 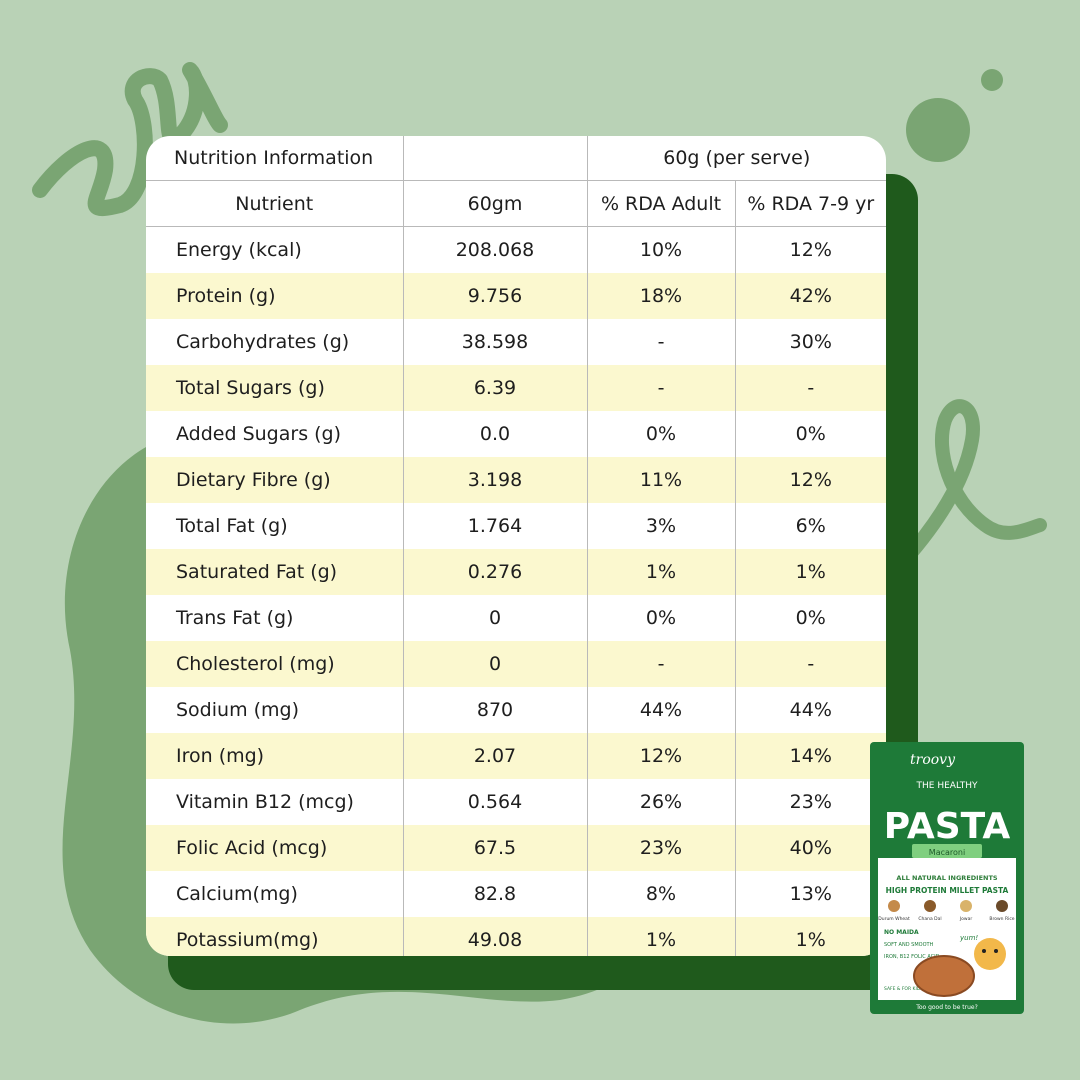 I want to click on nutrient-amount: 0.276, so click(x=495, y=572).